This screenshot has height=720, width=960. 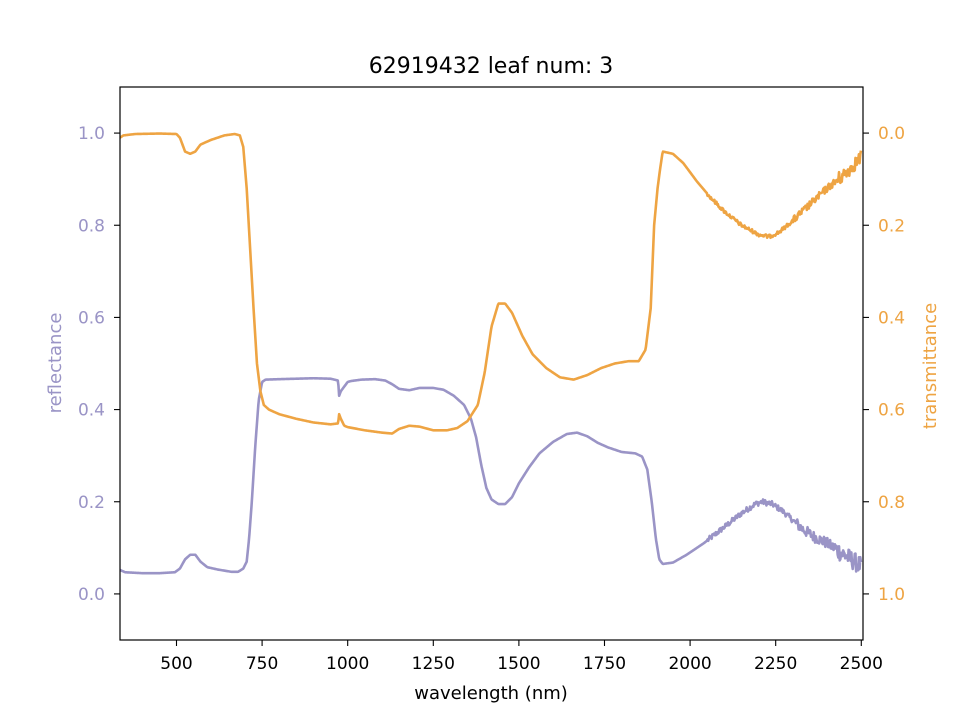 What do you see at coordinates (518, 664) in the screenshot?
I see `x-tick-label: 1500` at bounding box center [518, 664].